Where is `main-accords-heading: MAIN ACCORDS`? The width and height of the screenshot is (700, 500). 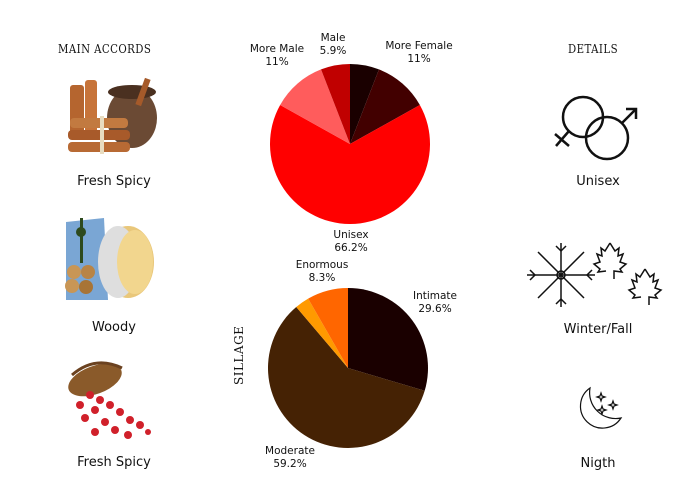 main-accords-heading: MAIN ACCORDS is located at coordinates (105, 49).